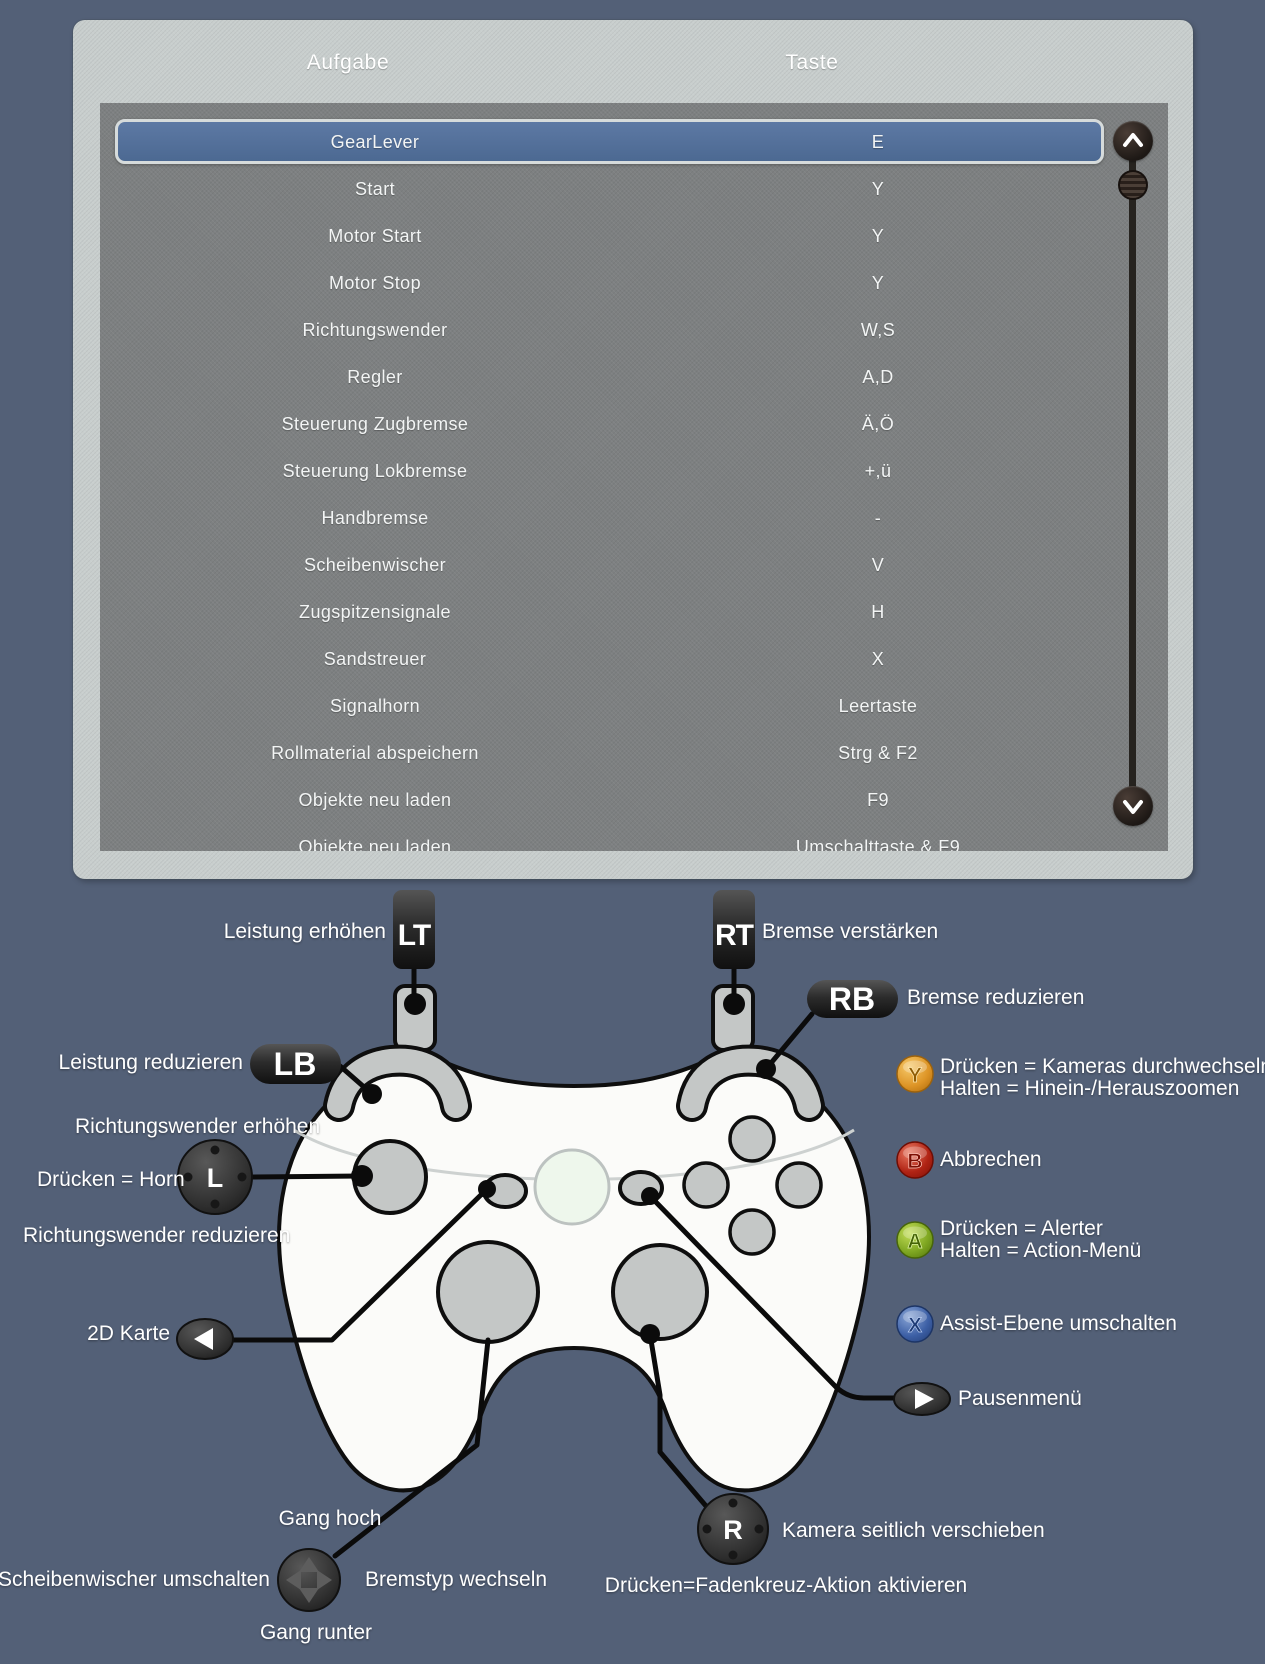  Describe the element at coordinates (634, 565) in the screenshot. I see `table-row: Scheibenwischer V` at that location.